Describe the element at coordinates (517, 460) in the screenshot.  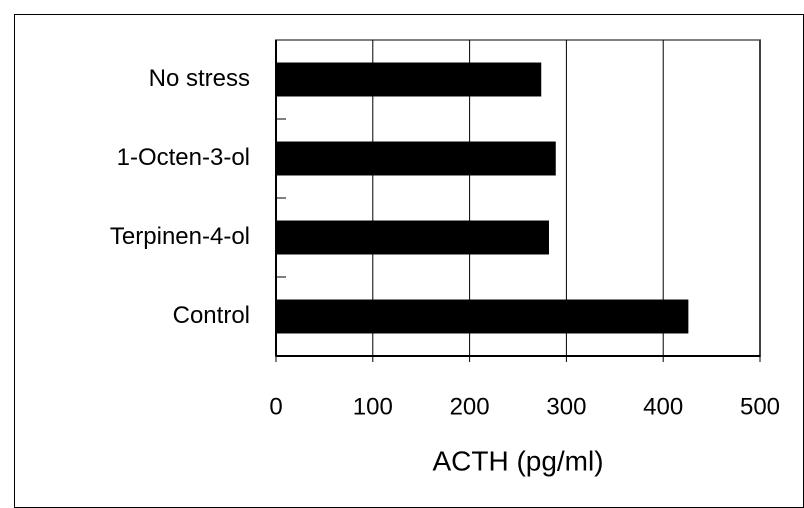
I see `x-axis-label: ACTH (pg/ml)` at that location.